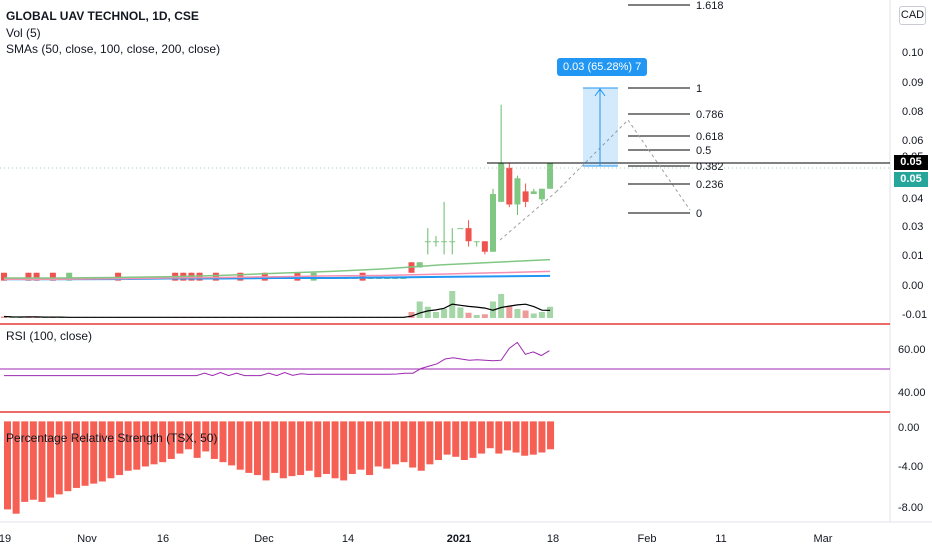  I want to click on time-tick-label: Feb, so click(647, 539).